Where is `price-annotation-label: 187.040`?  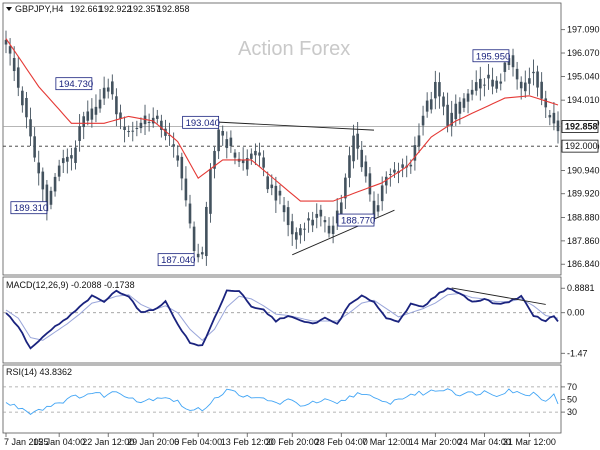
price-annotation-label: 187.040 is located at coordinates (178, 260).